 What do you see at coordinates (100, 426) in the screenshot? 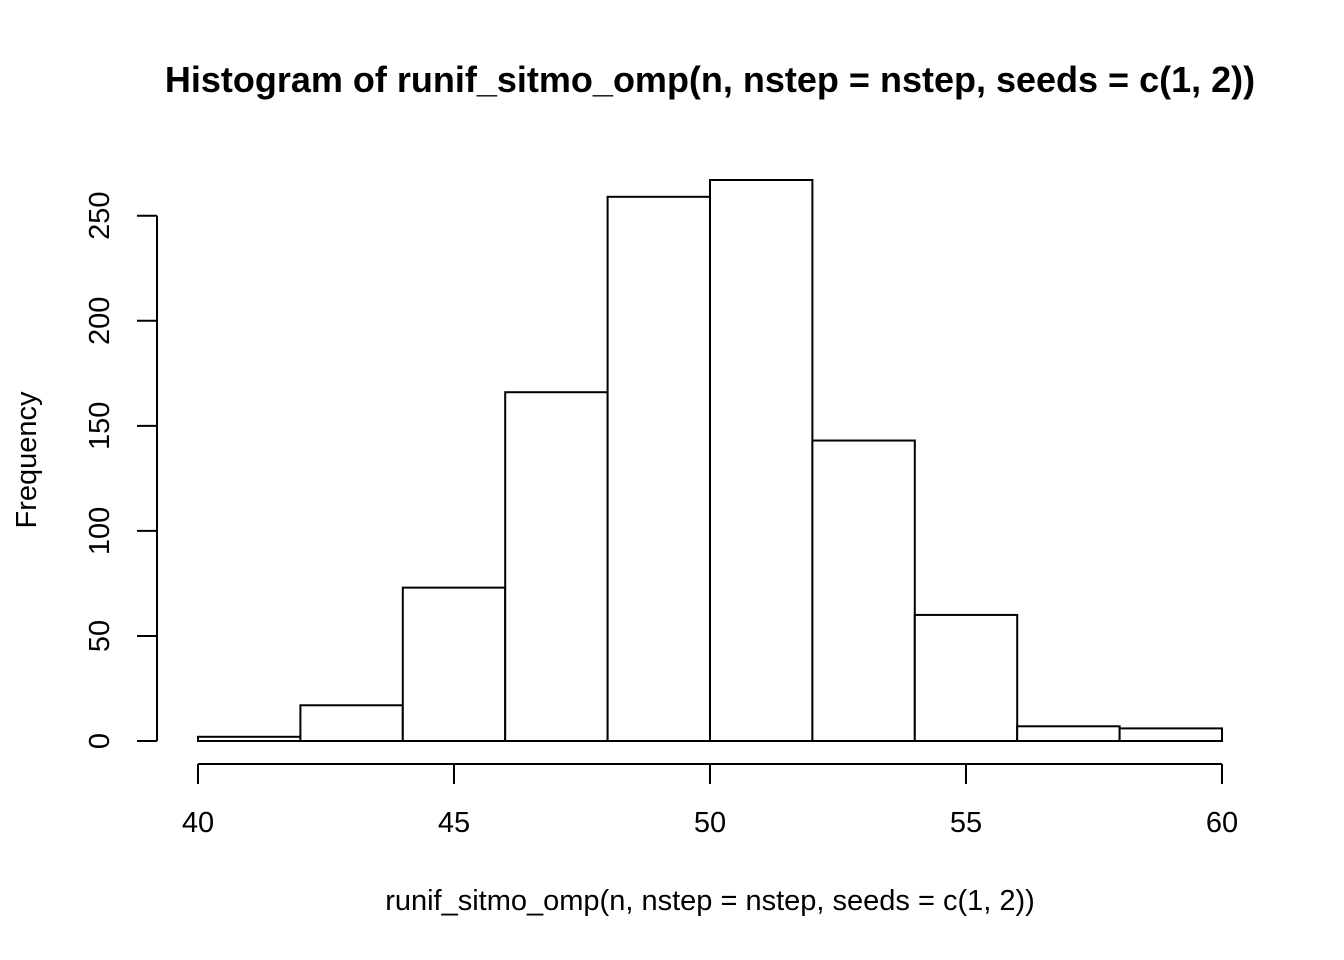
I see `y-tick-label-150: 150` at bounding box center [100, 426].